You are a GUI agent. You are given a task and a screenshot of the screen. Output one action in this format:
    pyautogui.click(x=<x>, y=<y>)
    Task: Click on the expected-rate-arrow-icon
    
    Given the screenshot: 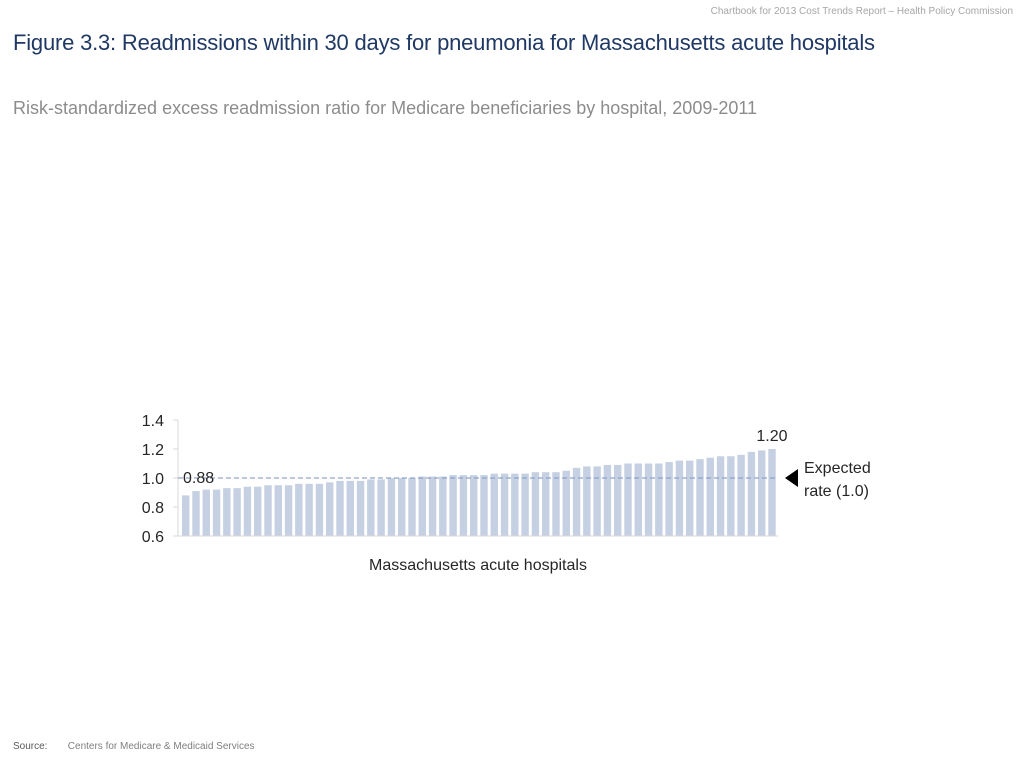 What is the action you would take?
    pyautogui.click(x=791, y=478)
    